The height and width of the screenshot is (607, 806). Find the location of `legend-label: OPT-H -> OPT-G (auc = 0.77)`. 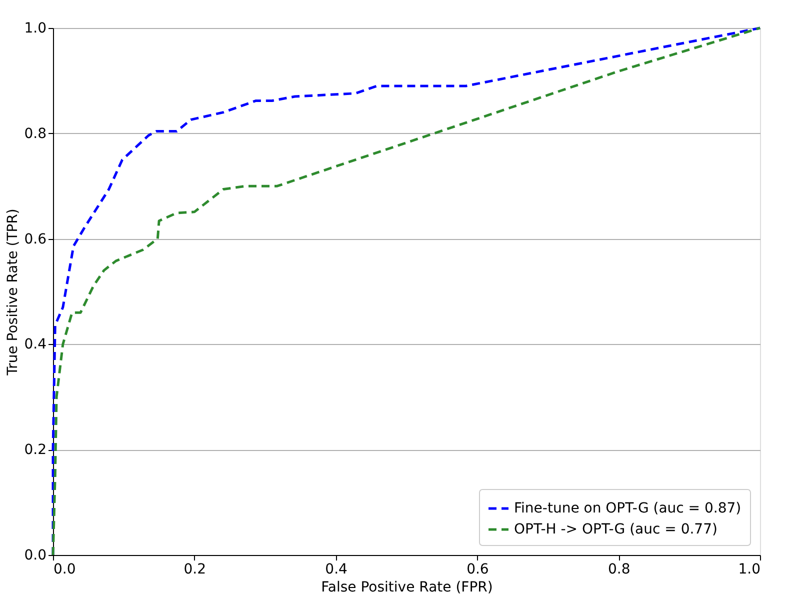

legend-label: OPT-H -> OPT-G (auc = 0.77) is located at coordinates (616, 530).